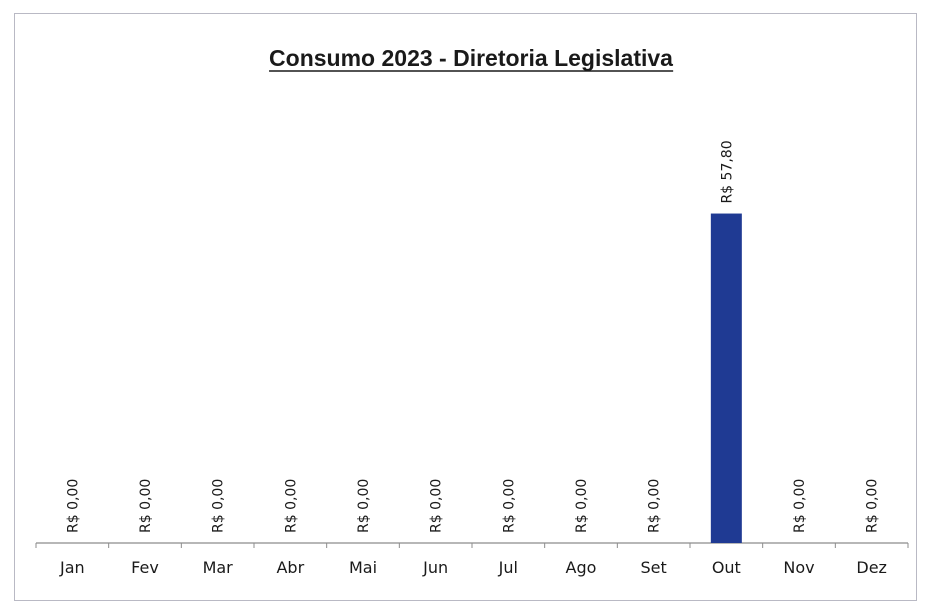  I want to click on bars-group, so click(726, 378).